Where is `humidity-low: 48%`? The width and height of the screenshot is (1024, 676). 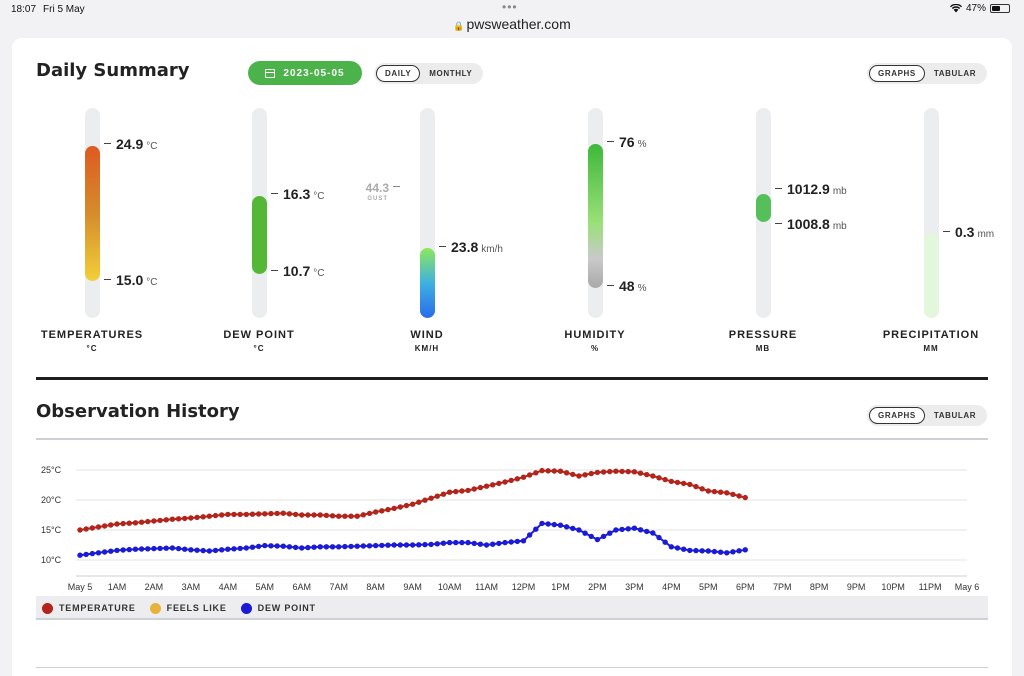
humidity-low: 48% is located at coordinates (626, 286).